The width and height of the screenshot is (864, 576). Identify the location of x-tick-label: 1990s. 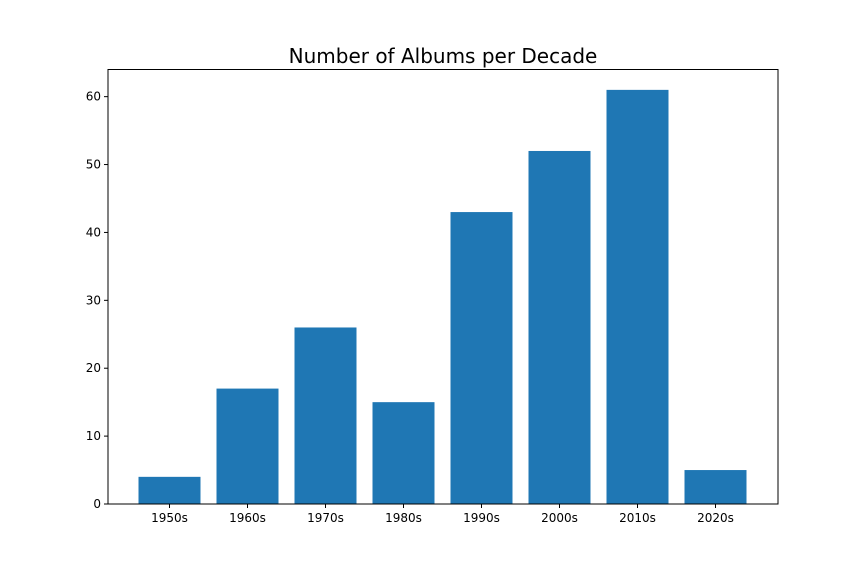
(481, 518).